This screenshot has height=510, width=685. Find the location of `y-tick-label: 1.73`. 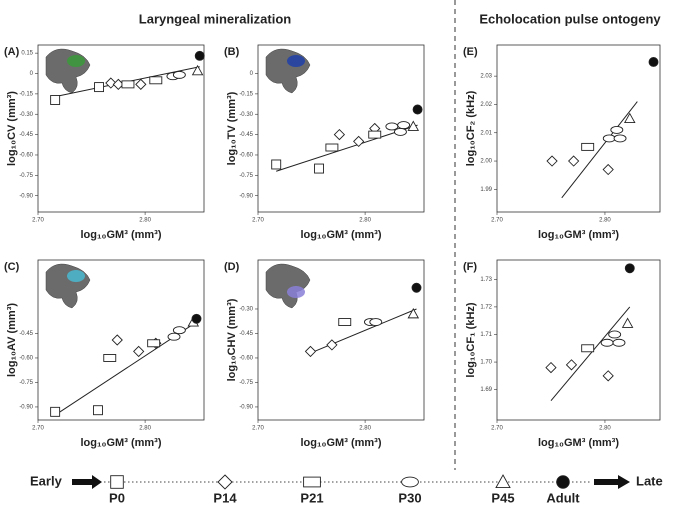

y-tick-label: 1.73 is located at coordinates (486, 280).